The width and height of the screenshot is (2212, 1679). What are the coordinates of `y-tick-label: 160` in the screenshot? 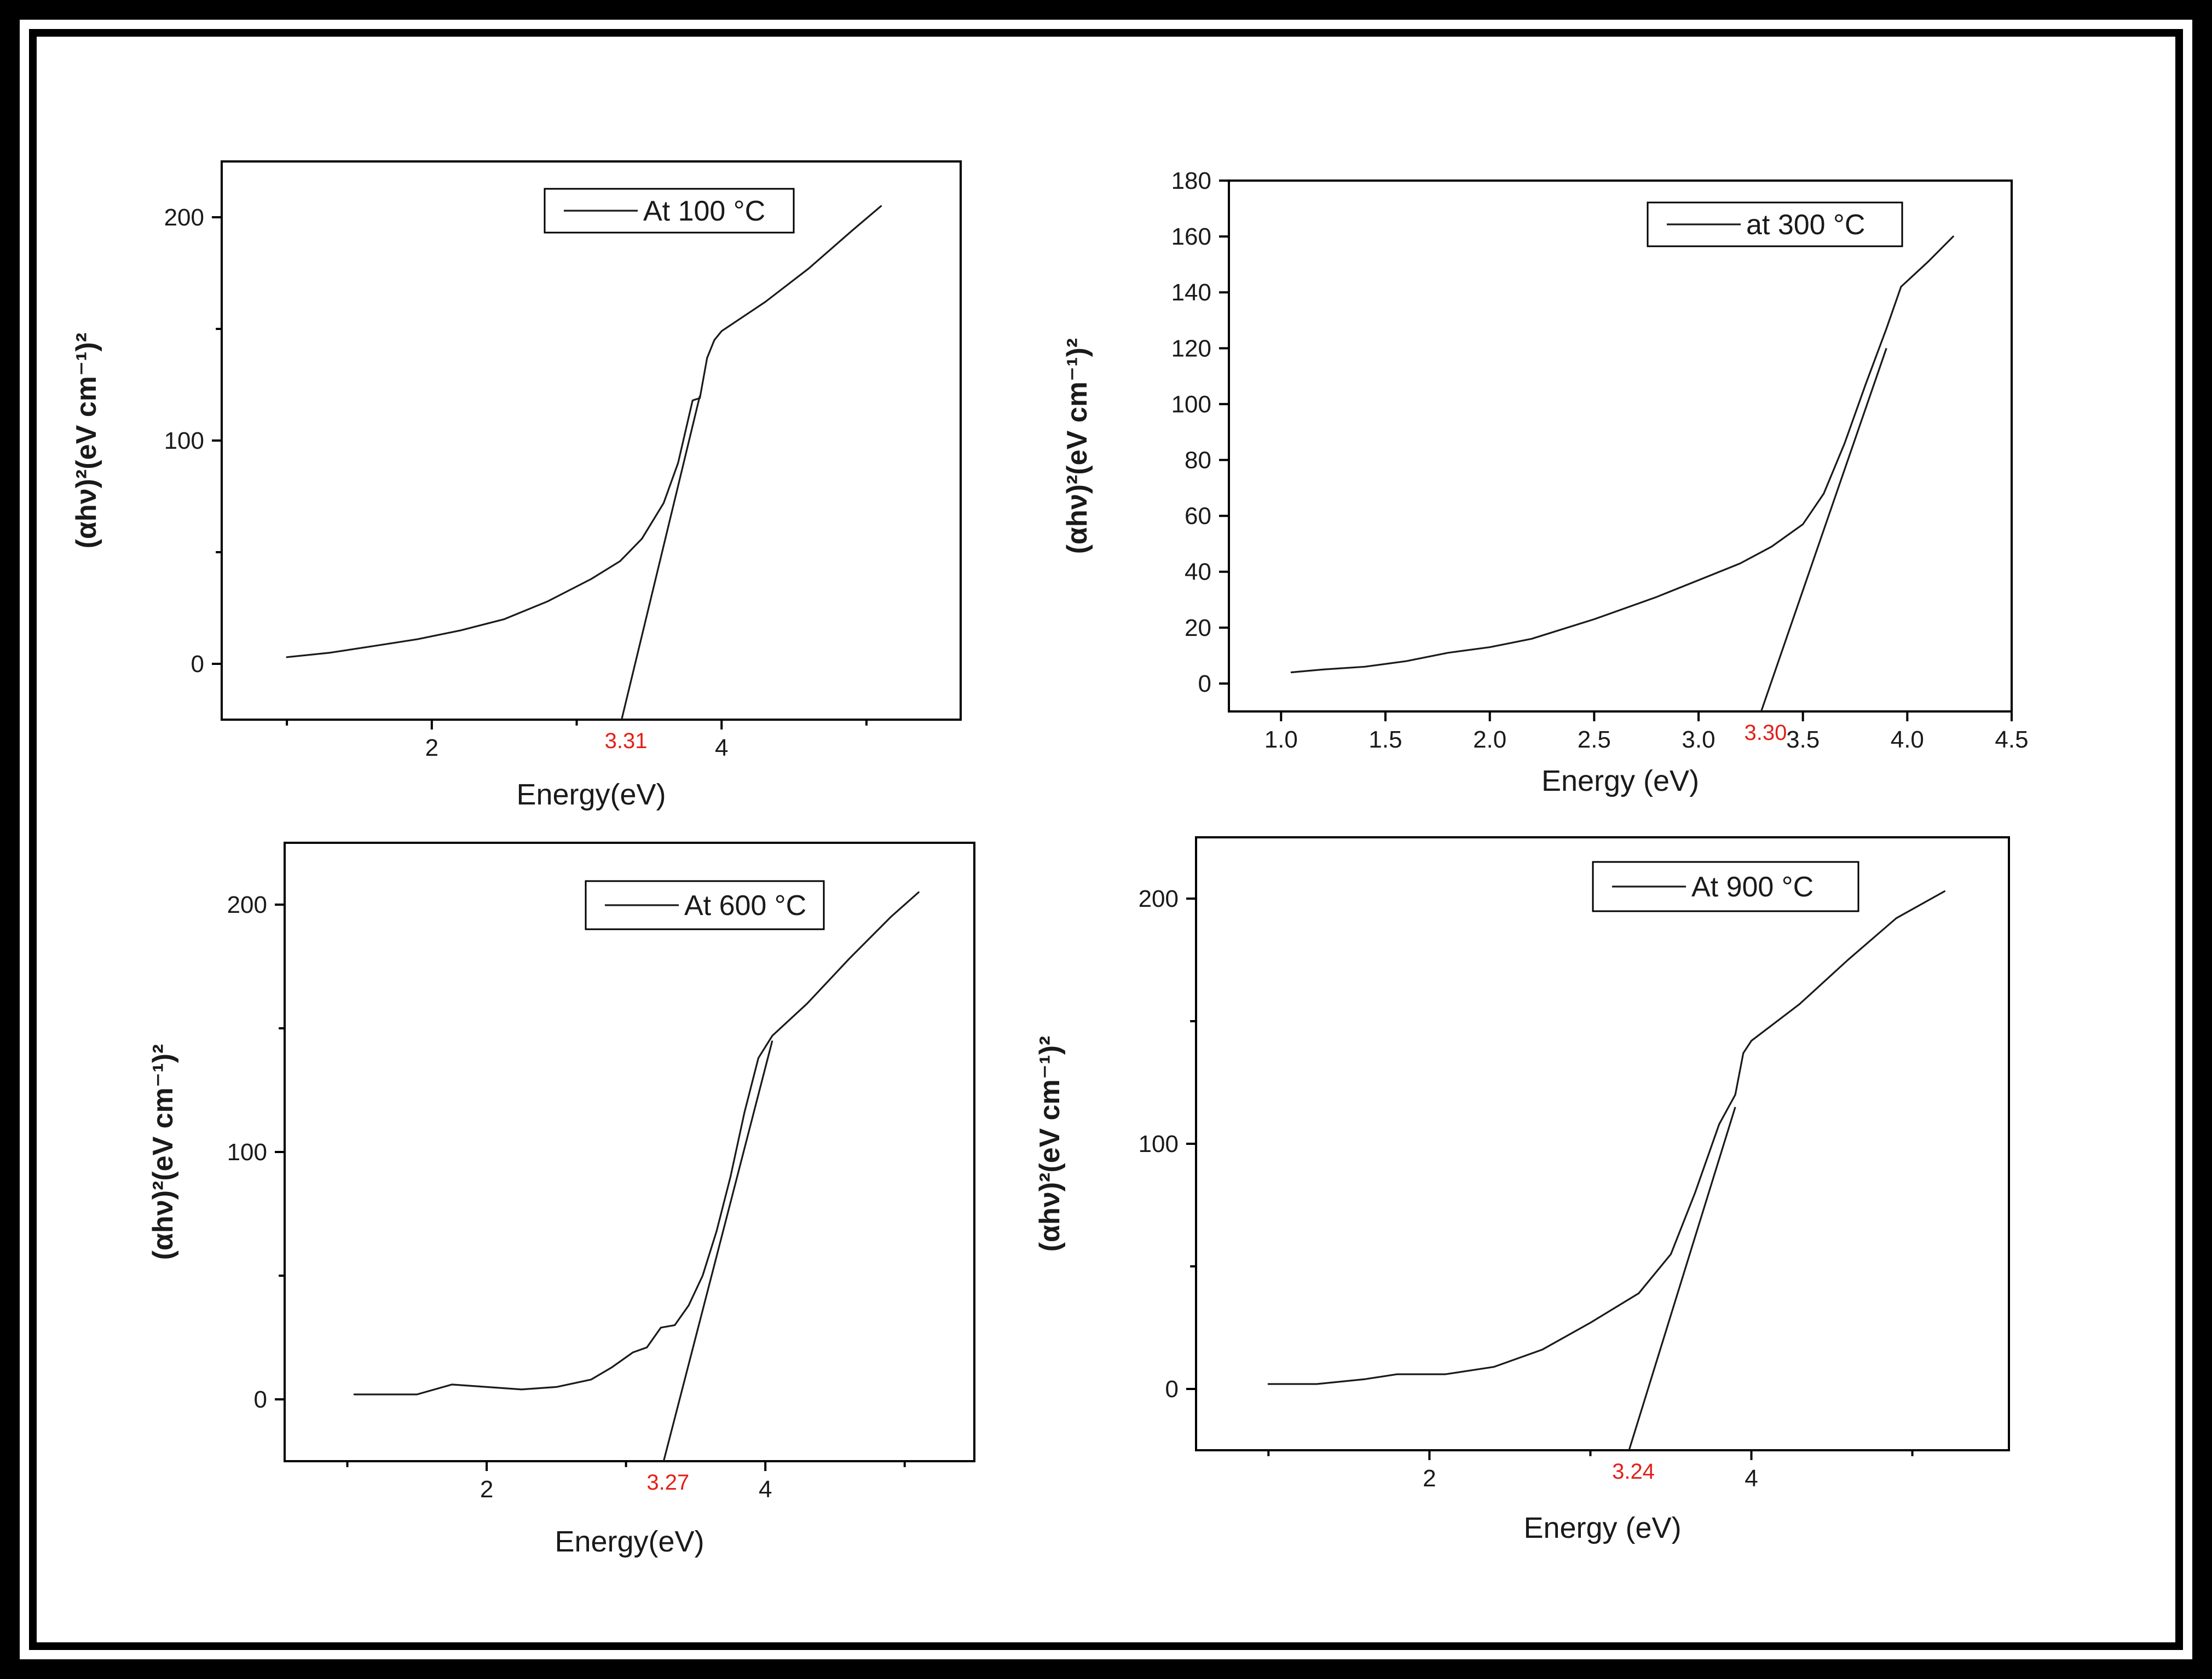 It's located at (1191, 236).